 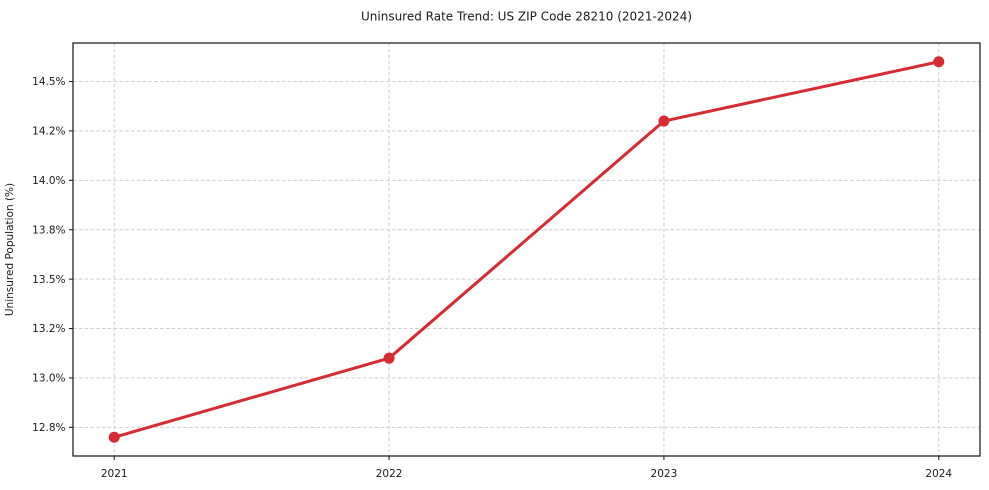 What do you see at coordinates (48, 379) in the screenshot?
I see `y-tick-label: 13.0%` at bounding box center [48, 379].